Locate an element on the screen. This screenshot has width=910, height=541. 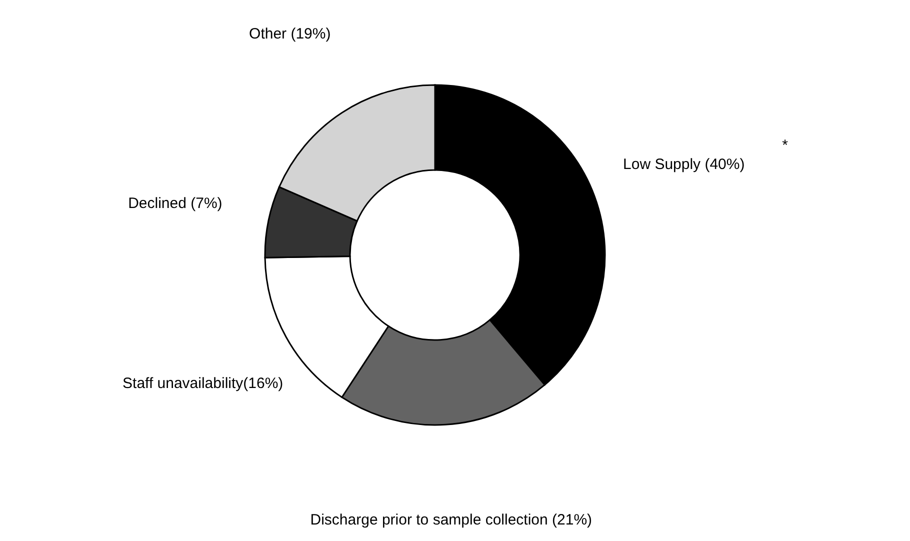
slice-label: Staff unavailability(16%) is located at coordinates (203, 383).